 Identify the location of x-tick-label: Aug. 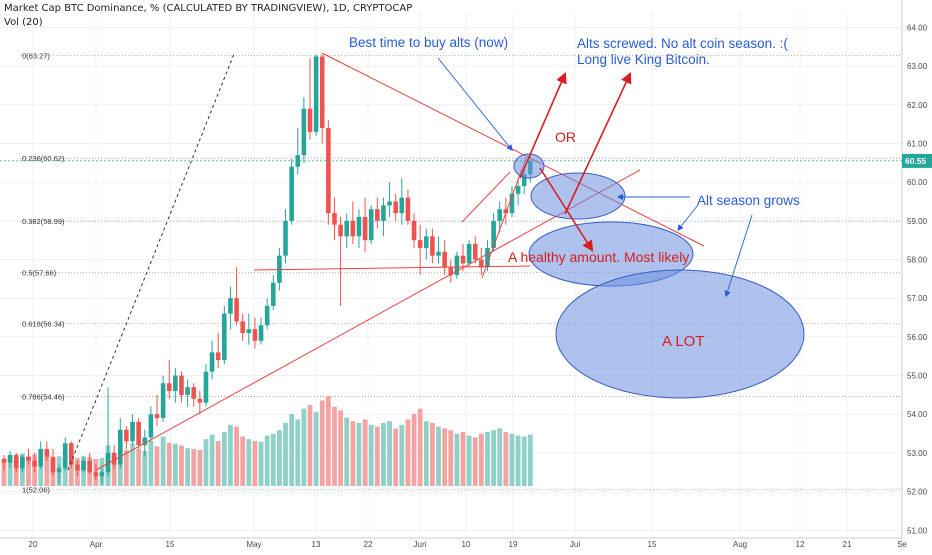
(740, 544).